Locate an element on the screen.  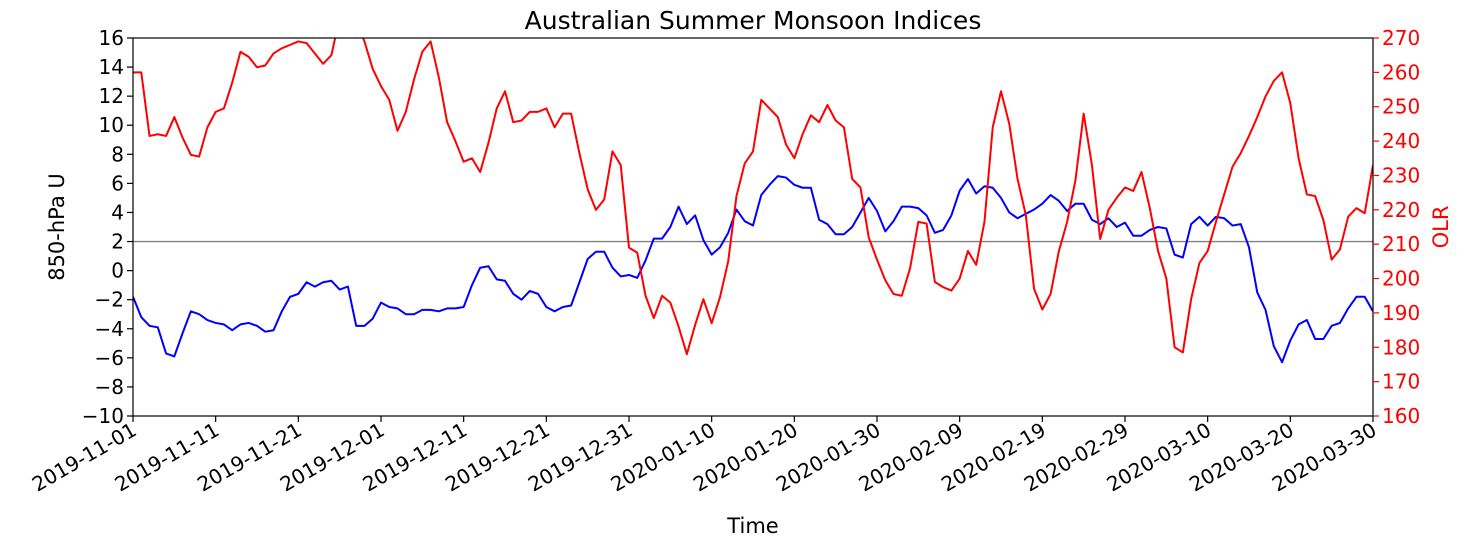
y2-tick-label: 180 is located at coordinates (1401, 347).